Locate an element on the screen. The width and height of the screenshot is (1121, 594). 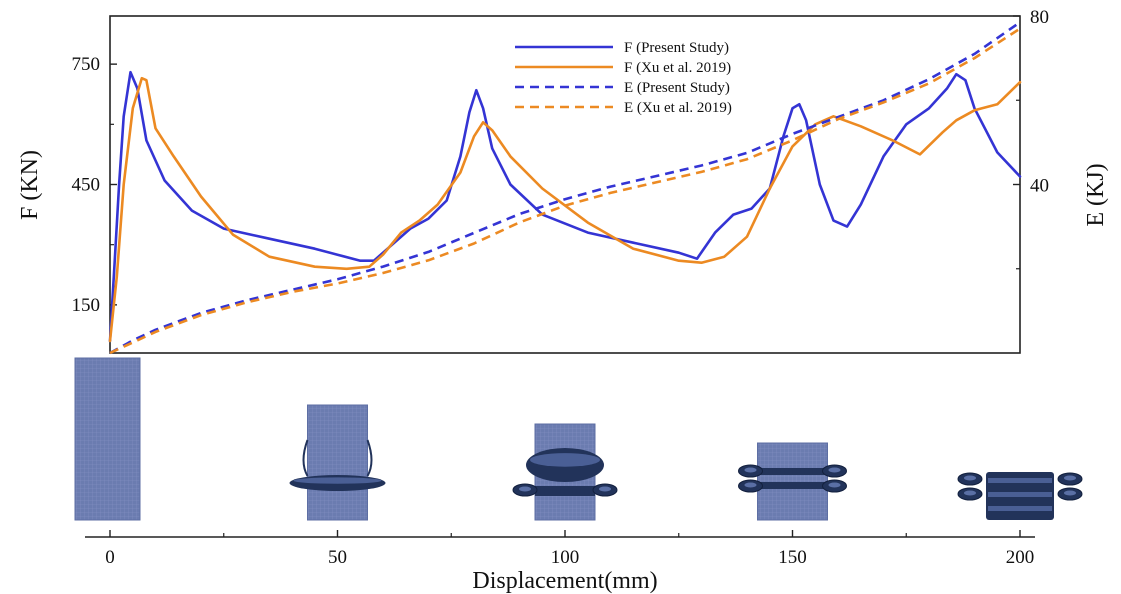
bulge-outline is located at coordinates (337, 458).